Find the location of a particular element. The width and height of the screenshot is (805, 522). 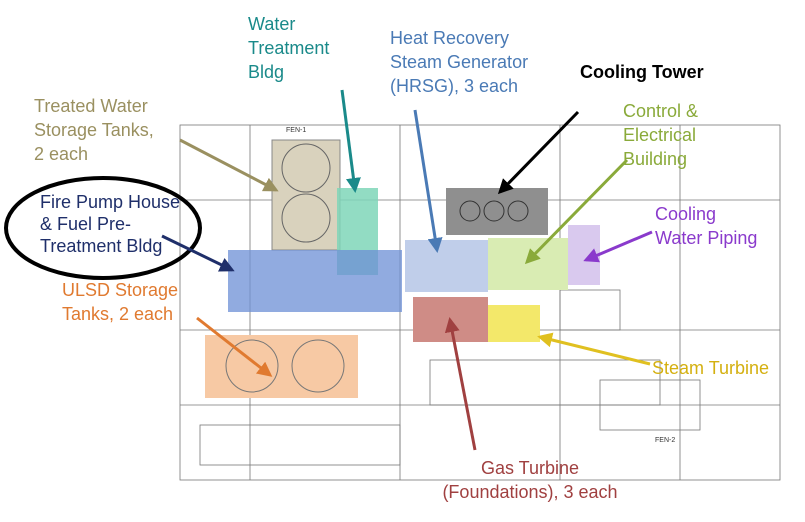

highlight-ellipse is located at coordinates (103, 228).